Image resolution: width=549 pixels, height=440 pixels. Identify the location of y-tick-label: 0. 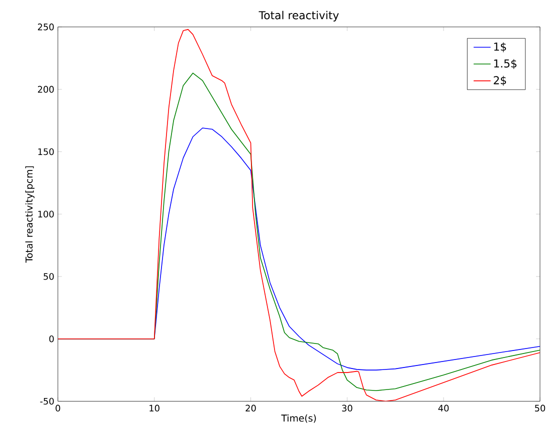
(51, 338).